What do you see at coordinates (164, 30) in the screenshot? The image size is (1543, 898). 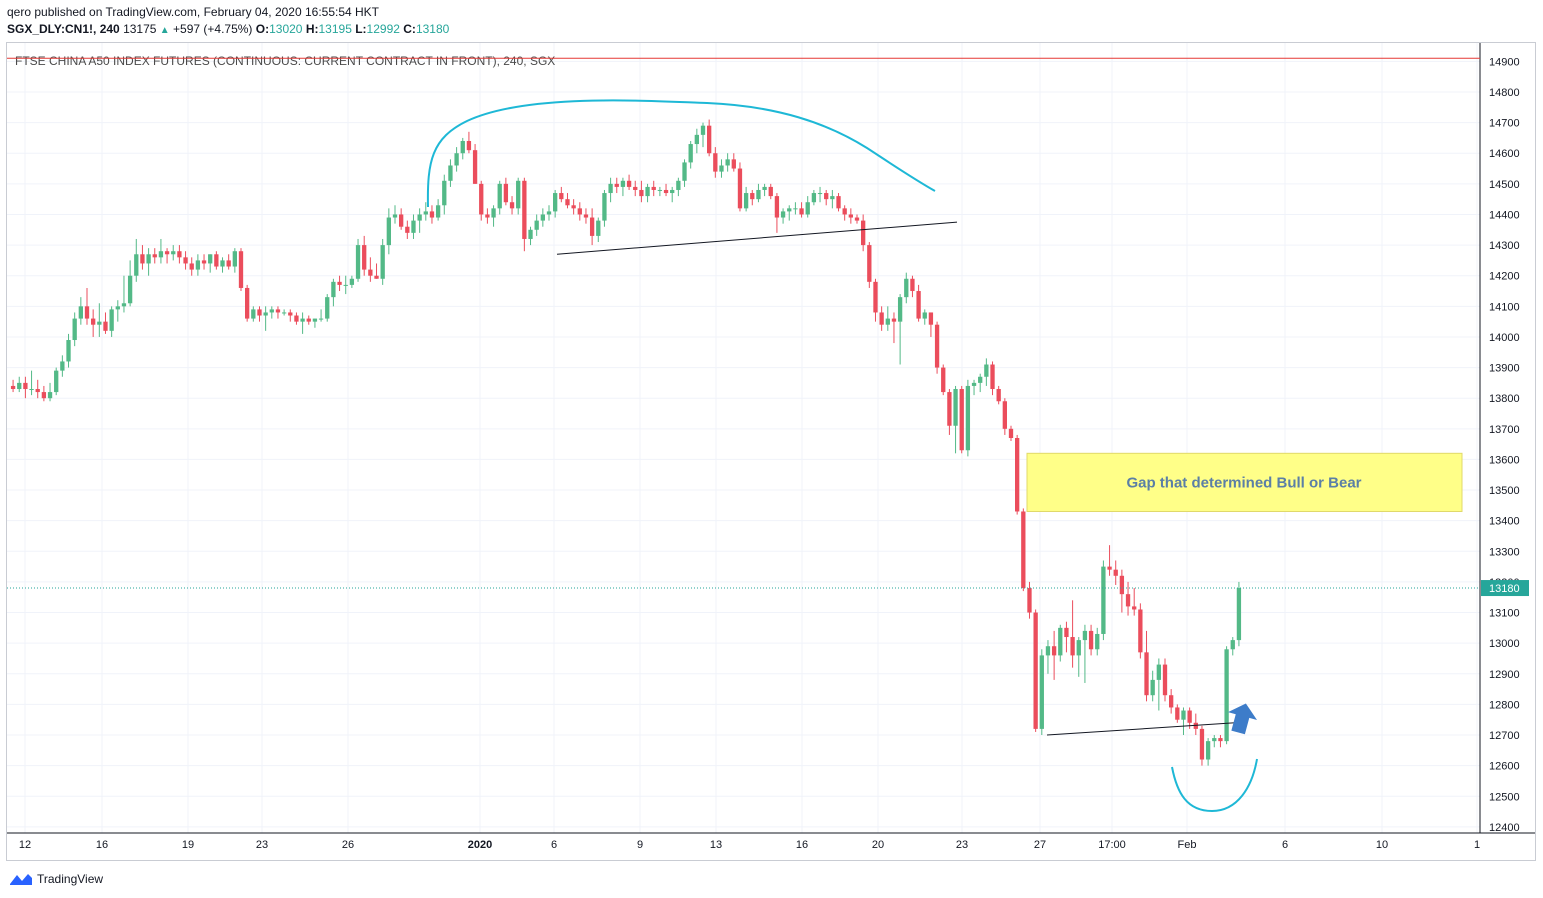 I see `triangle-up-icon: ▲` at bounding box center [164, 30].